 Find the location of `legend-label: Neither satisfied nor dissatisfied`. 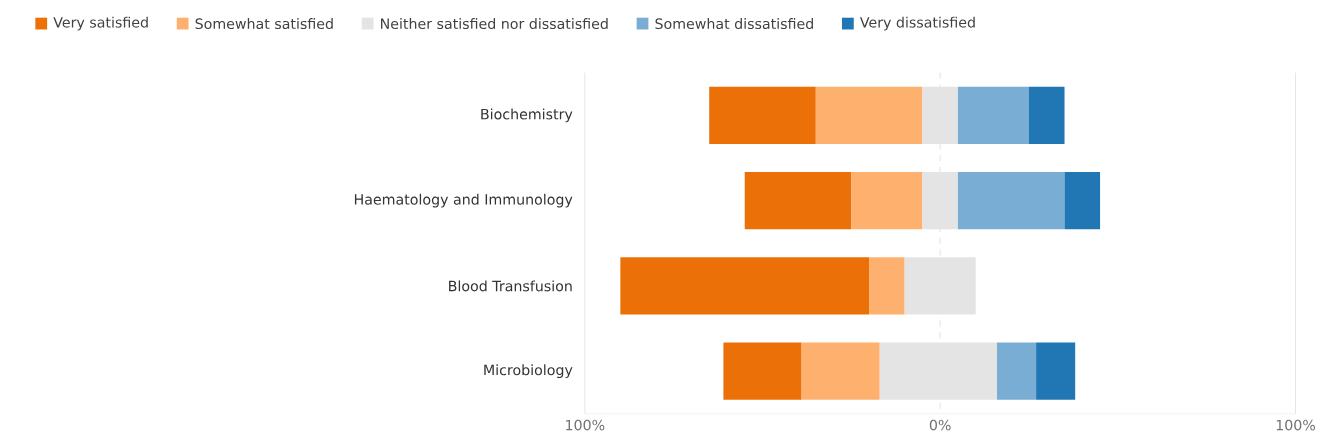

legend-label: Neither satisfied nor dissatisfied is located at coordinates (494, 23).